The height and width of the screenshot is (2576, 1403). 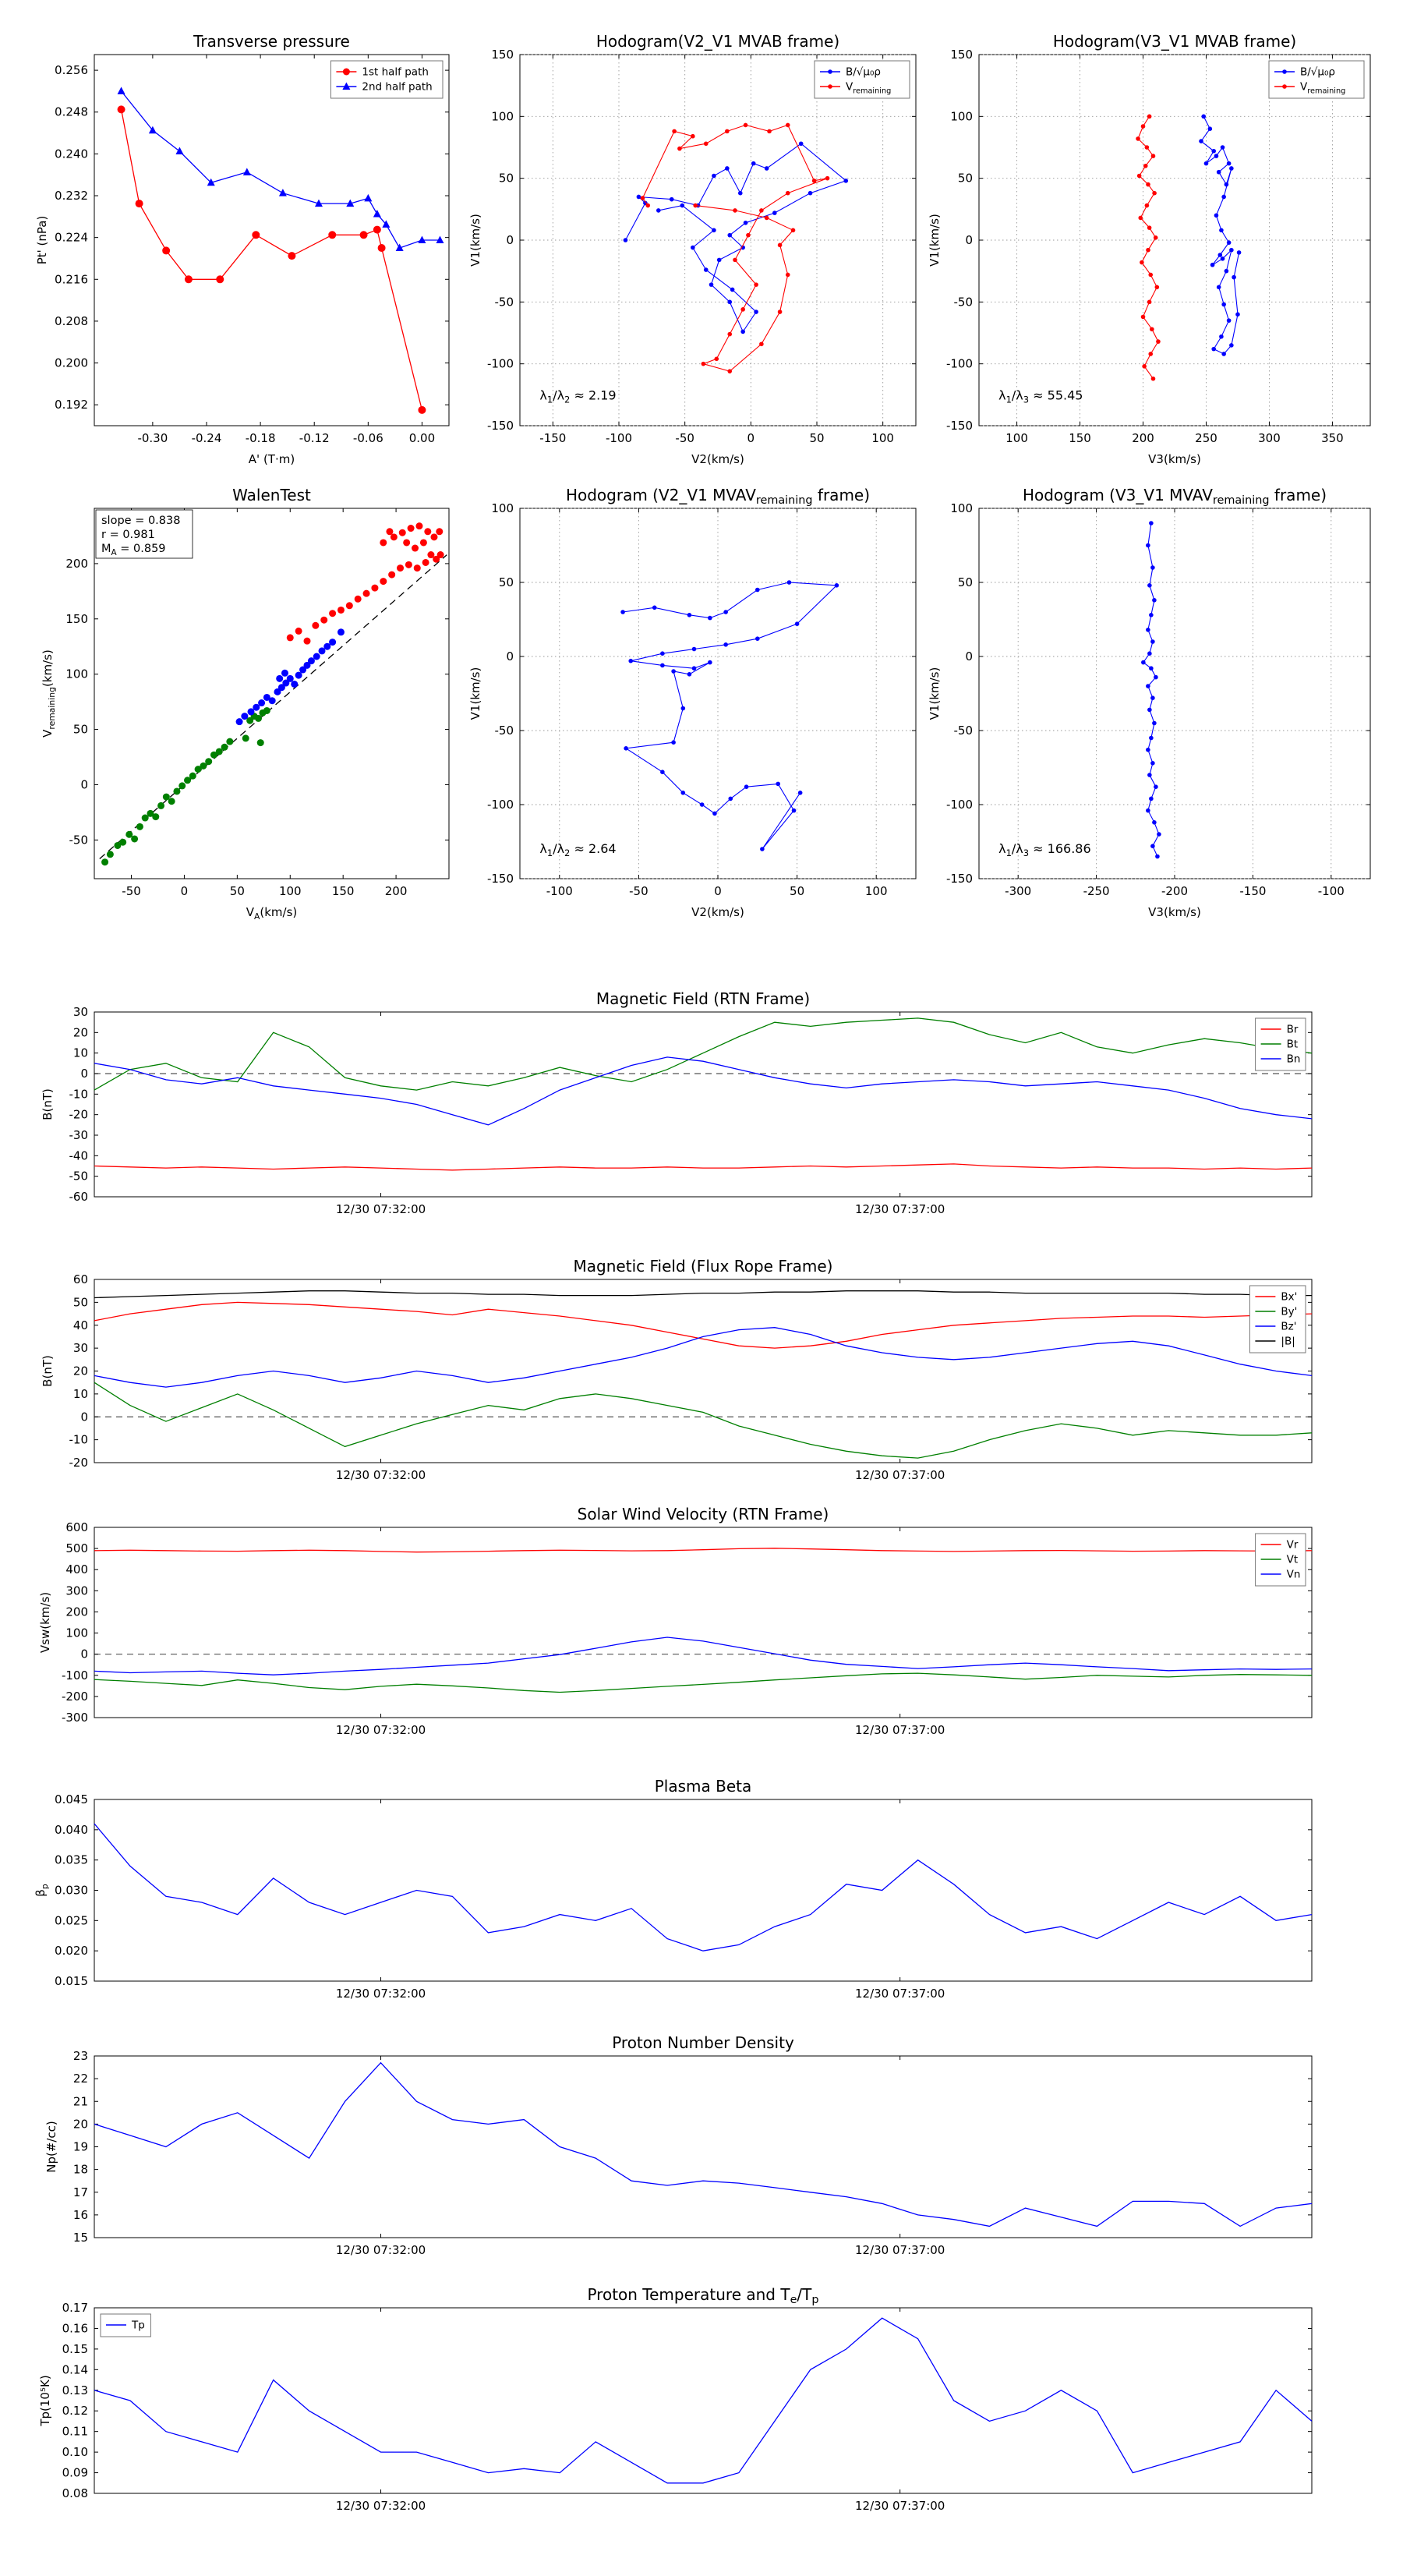 What do you see at coordinates (1080, 438) in the screenshot?
I see `x-tick-label: 150` at bounding box center [1080, 438].